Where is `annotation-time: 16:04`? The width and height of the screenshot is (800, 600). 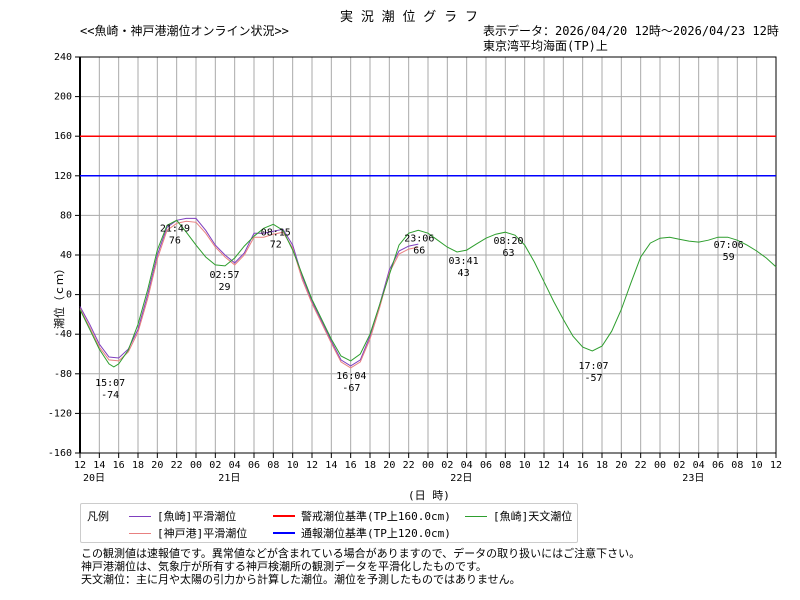
annotation-time: 16:04 is located at coordinates (351, 376).